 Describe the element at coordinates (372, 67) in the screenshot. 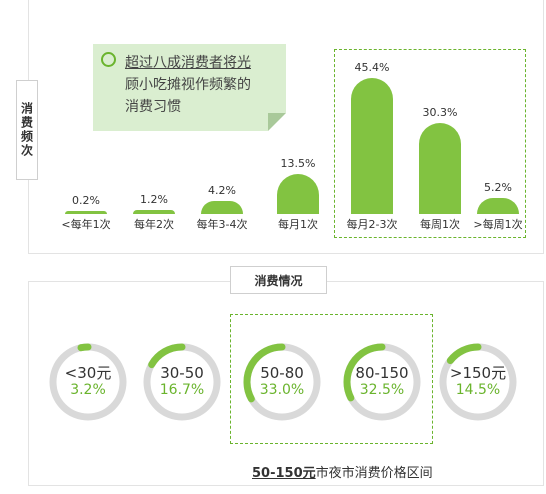

I see `bar-value-label-4: 45.4%` at that location.